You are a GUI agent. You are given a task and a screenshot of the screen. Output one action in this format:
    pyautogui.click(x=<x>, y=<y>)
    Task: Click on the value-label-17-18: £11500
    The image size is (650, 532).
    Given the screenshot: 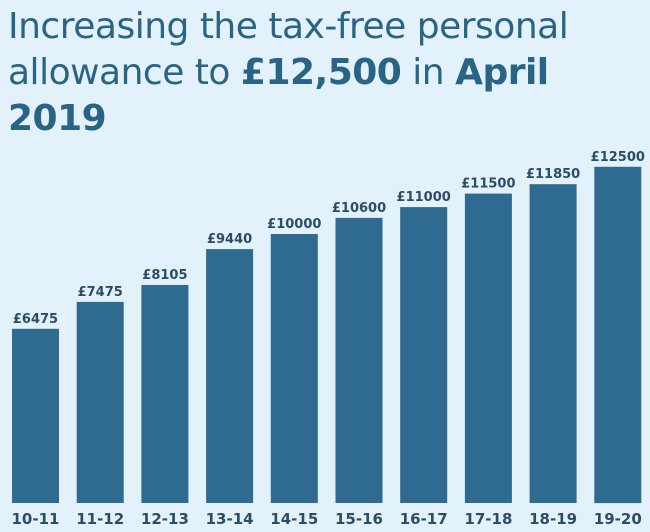 What is the action you would take?
    pyautogui.click(x=488, y=184)
    